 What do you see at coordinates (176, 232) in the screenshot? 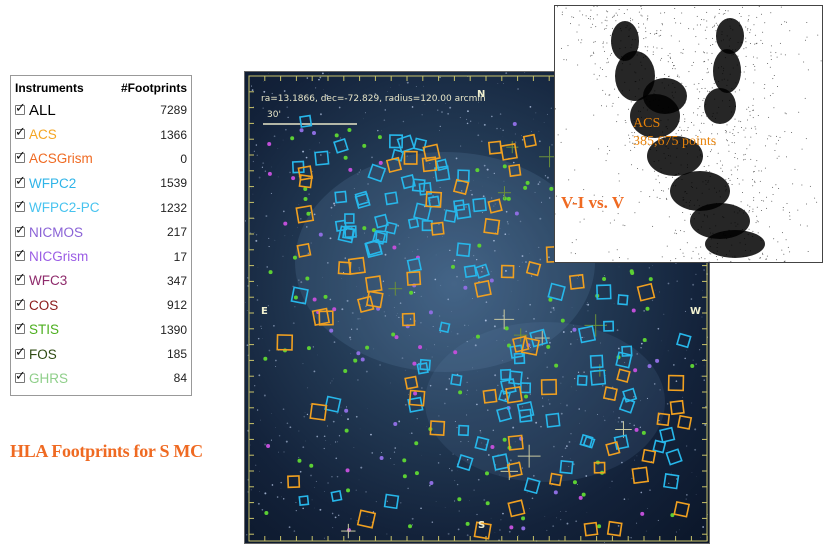
I see `instrument-count: 217` at bounding box center [176, 232].